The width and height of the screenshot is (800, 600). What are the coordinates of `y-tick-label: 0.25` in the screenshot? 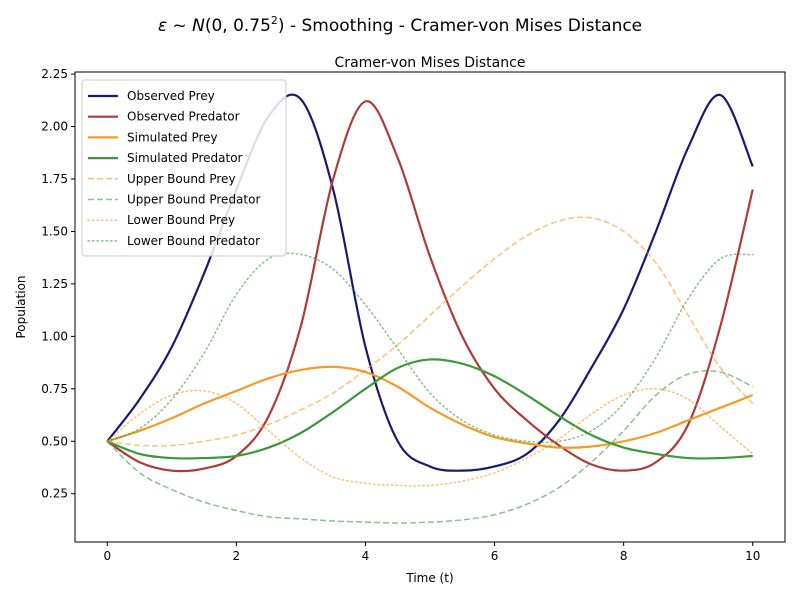 It's located at (54, 494).